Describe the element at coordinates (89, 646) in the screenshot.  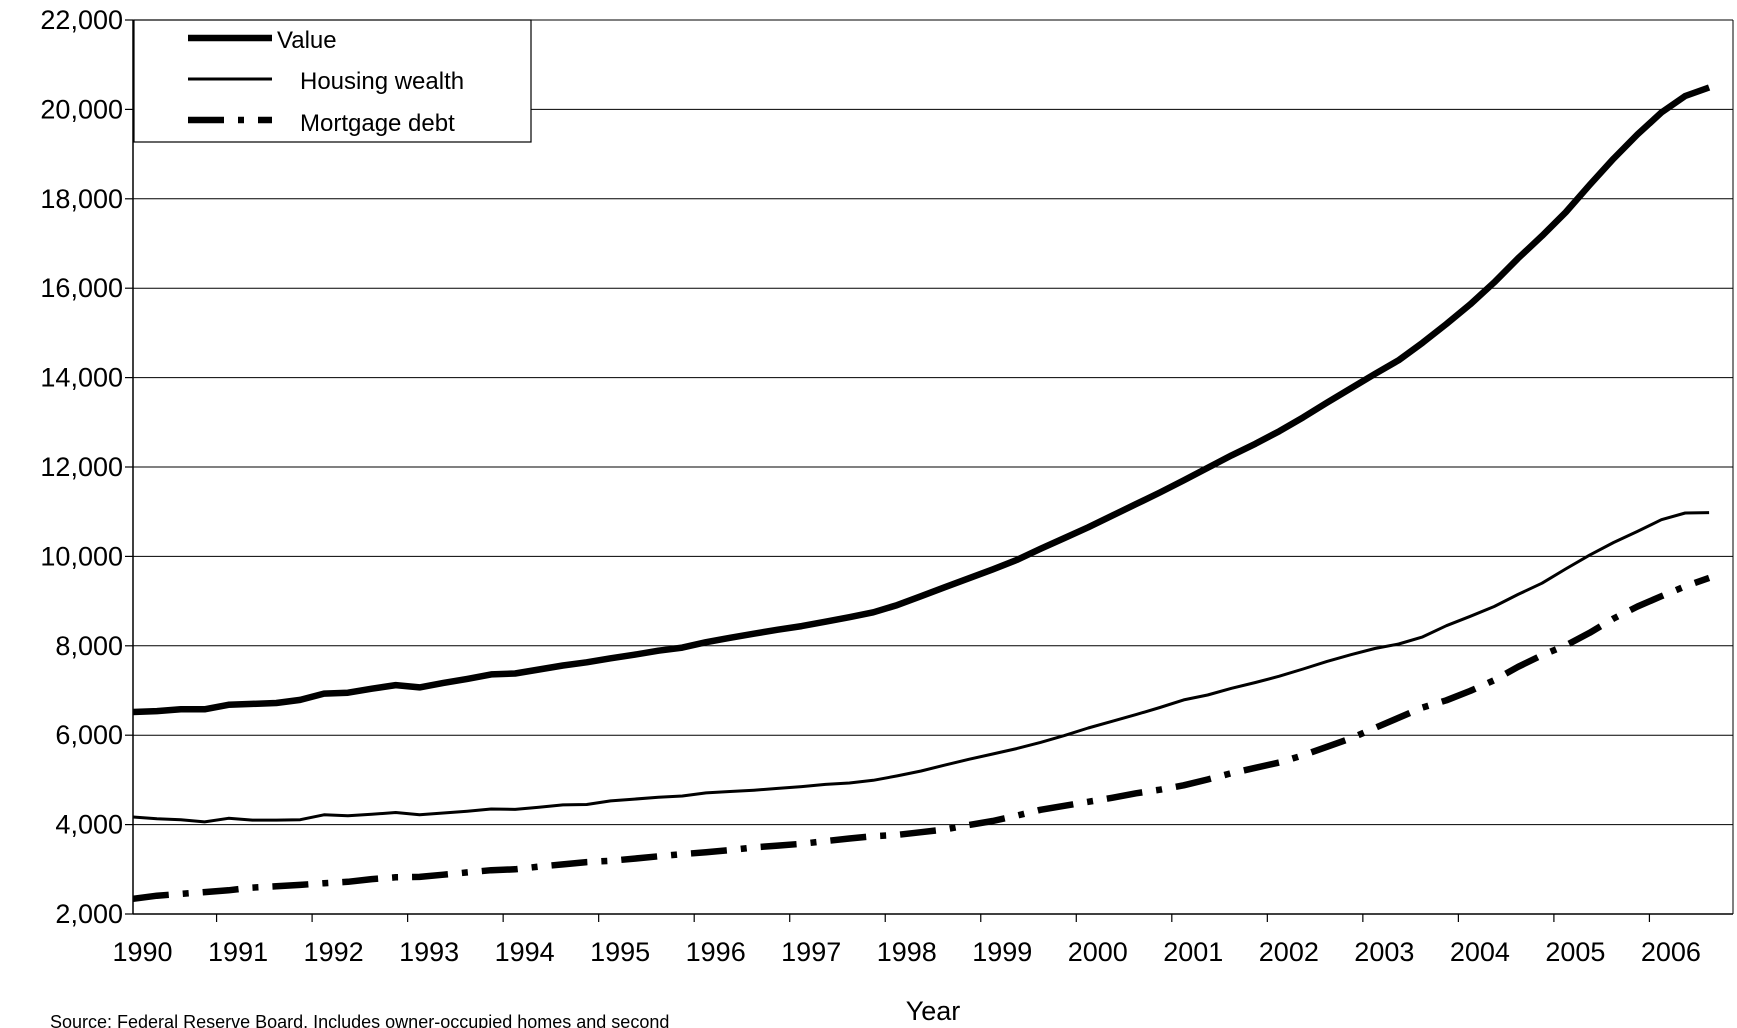
I see `y-tick-label: 8,000` at that location.